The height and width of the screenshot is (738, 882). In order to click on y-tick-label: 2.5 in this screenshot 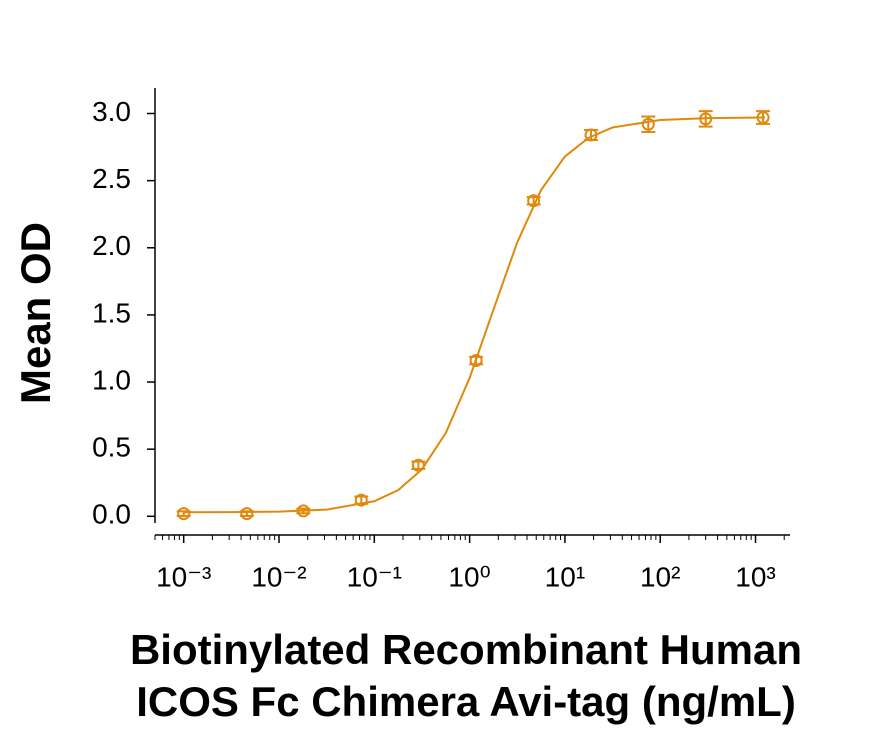, I will do `click(111, 178)`.